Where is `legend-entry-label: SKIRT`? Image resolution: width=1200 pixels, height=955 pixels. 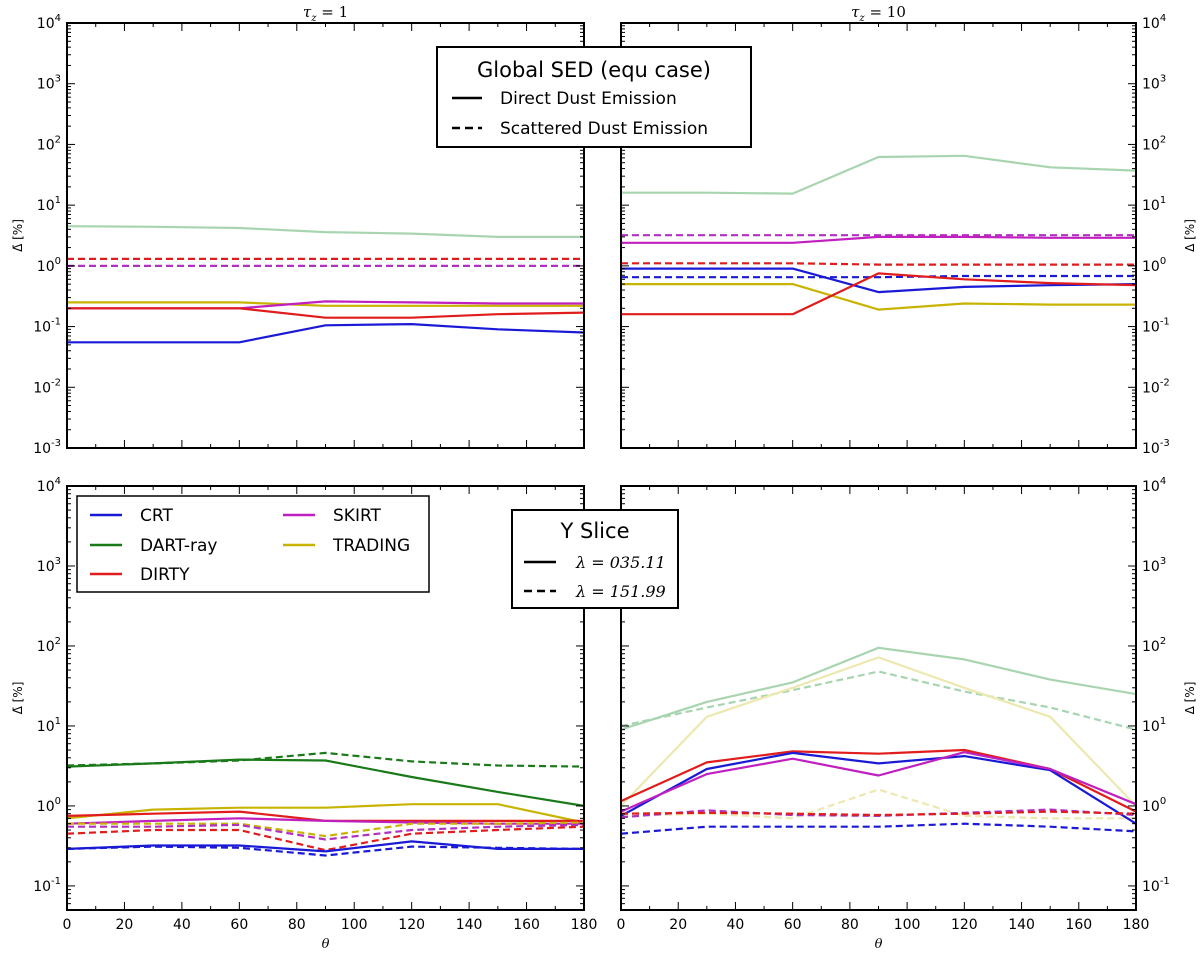 legend-entry-label: SKIRT is located at coordinates (357, 516).